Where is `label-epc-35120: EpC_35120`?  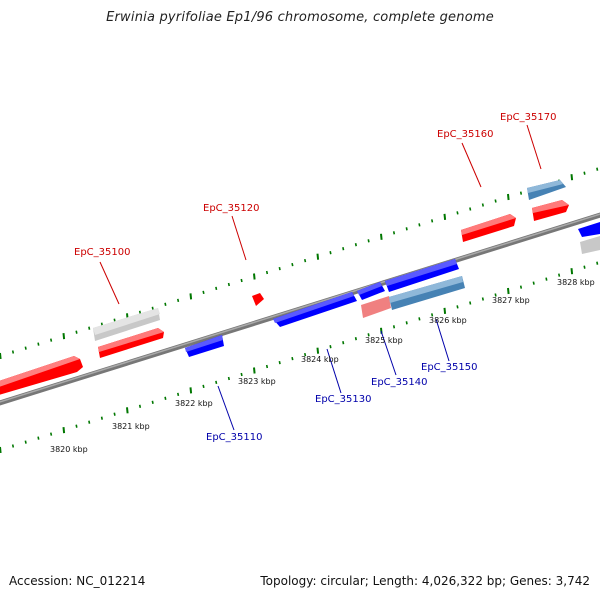 label-epc-35120: EpC_35120 is located at coordinates (231, 208).